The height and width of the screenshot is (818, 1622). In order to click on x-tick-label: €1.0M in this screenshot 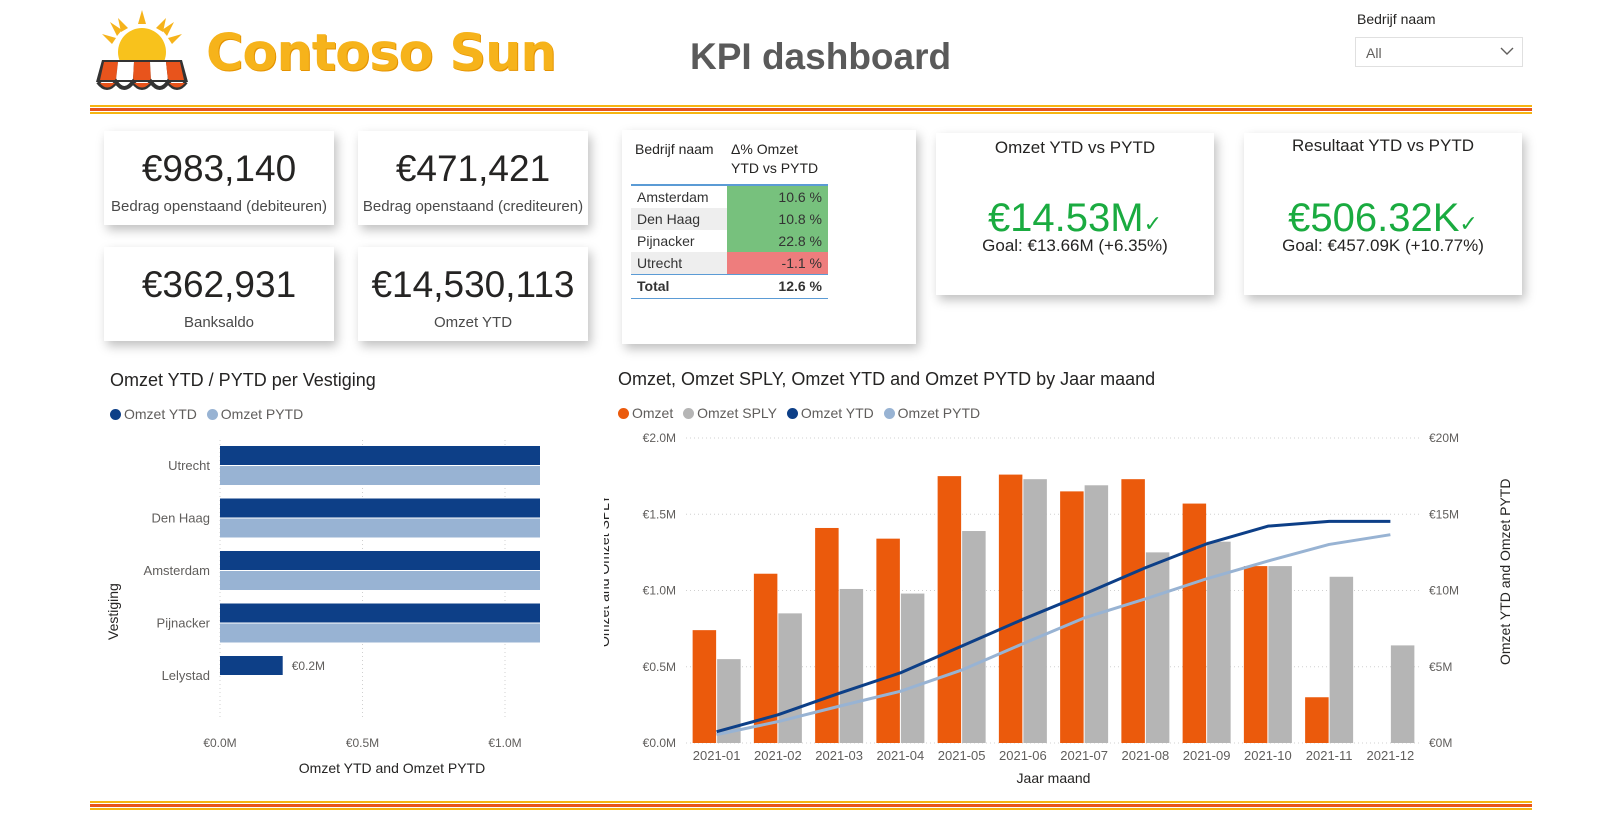, I will do `click(504, 743)`.